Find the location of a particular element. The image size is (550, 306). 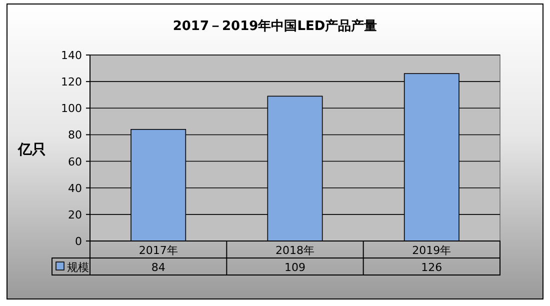

y-tick-label: 20 is located at coordinates (75, 215).